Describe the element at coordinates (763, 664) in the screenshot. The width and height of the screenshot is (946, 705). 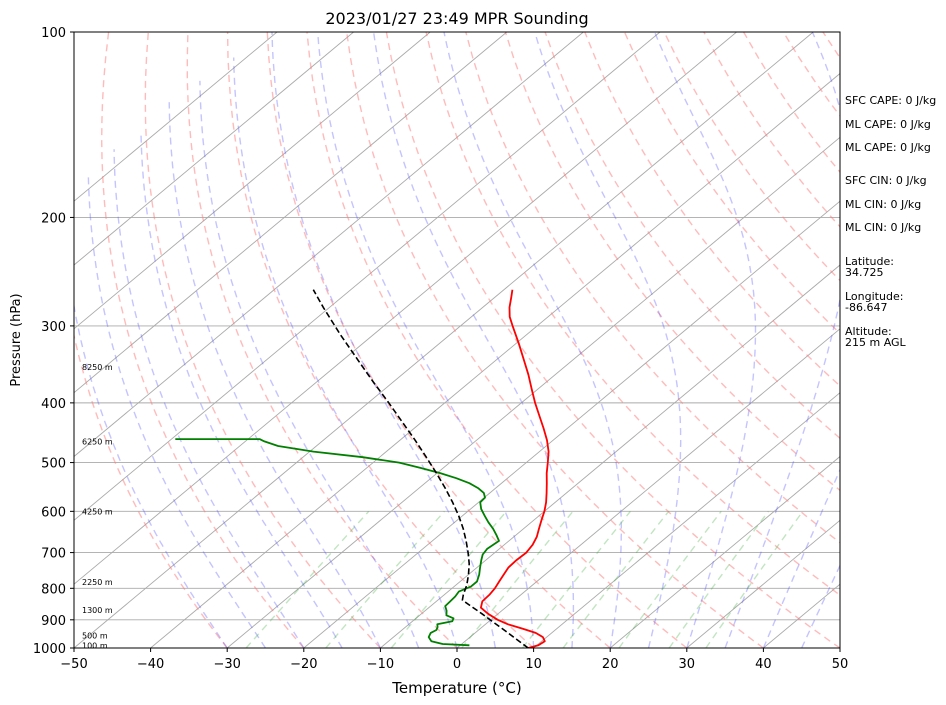
I see `x-tick-label: 40` at that location.